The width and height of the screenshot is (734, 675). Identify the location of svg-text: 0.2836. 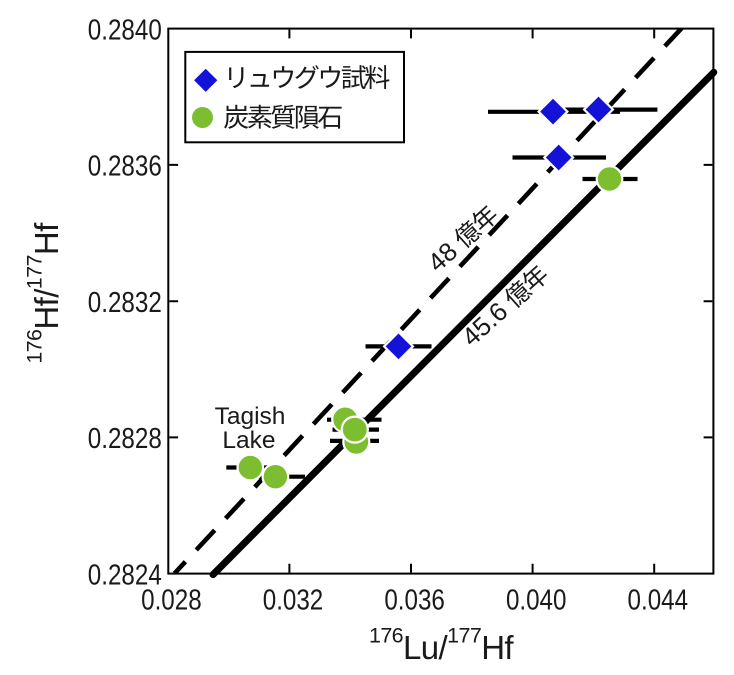
(125, 167).